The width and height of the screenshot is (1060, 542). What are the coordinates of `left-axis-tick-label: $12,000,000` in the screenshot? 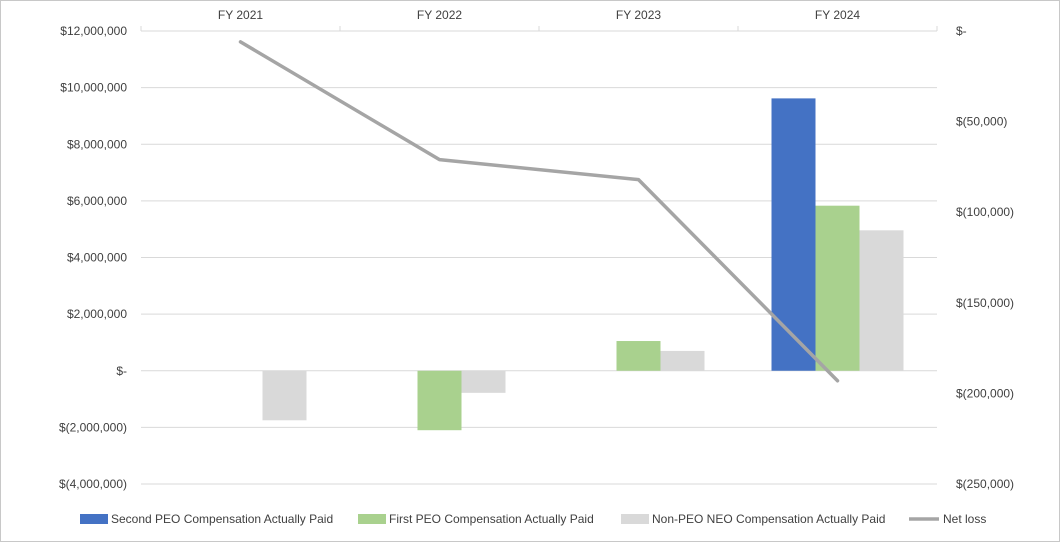 It's located at (93, 31).